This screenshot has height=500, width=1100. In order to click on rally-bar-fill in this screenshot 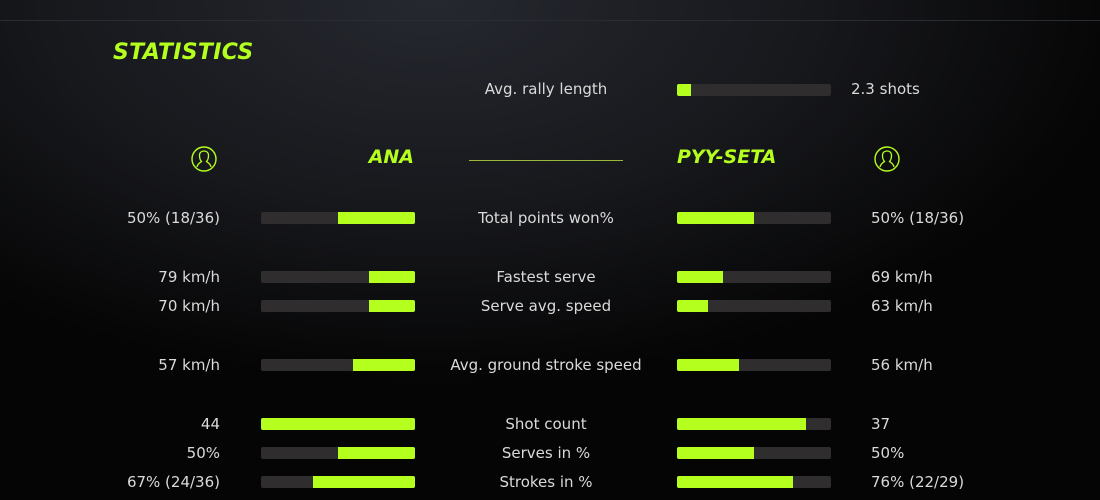, I will do `click(684, 90)`.